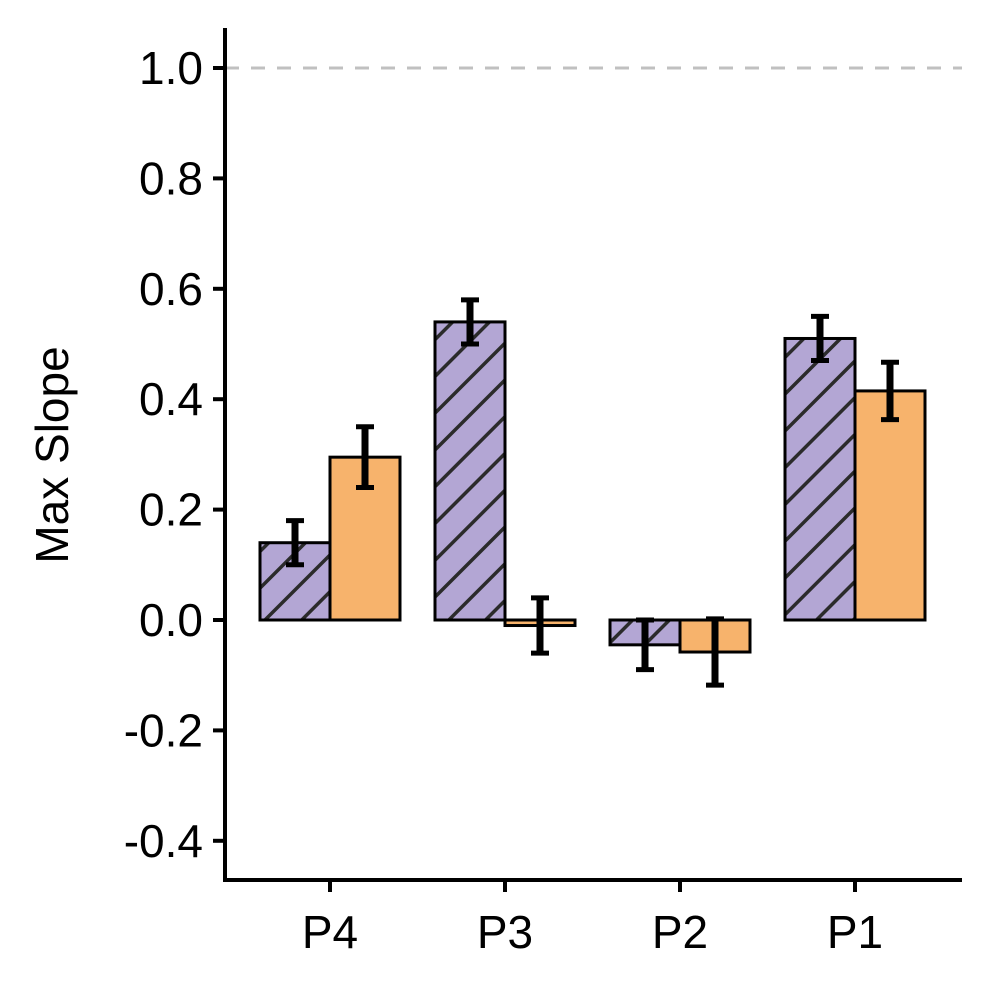  What do you see at coordinates (470, 471) in the screenshot?
I see `bar-p3-series1` at bounding box center [470, 471].